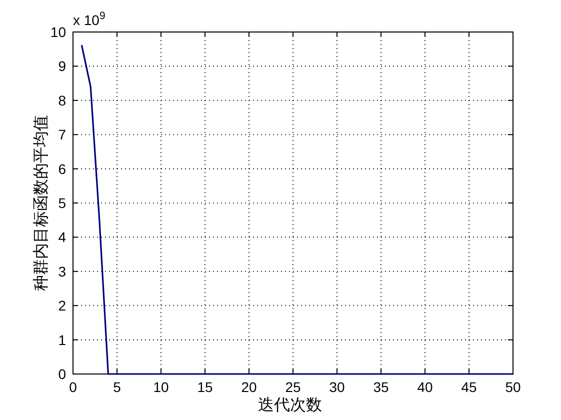 The height and width of the screenshot is (420, 561). Describe the element at coordinates (205, 387) in the screenshot. I see `xtick-label: 15` at that location.